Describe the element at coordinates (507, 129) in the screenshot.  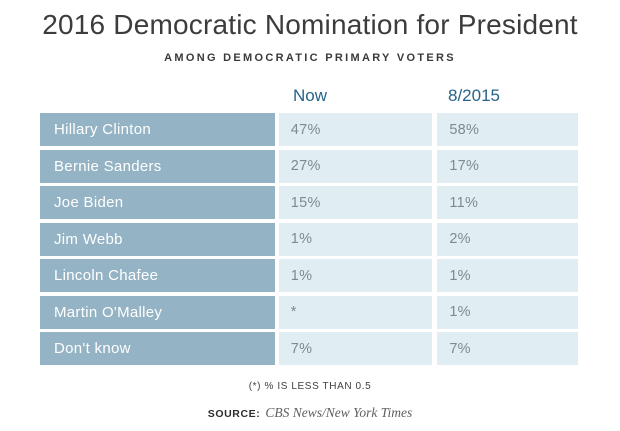
I see `value-aug2015: 58%` at that location.